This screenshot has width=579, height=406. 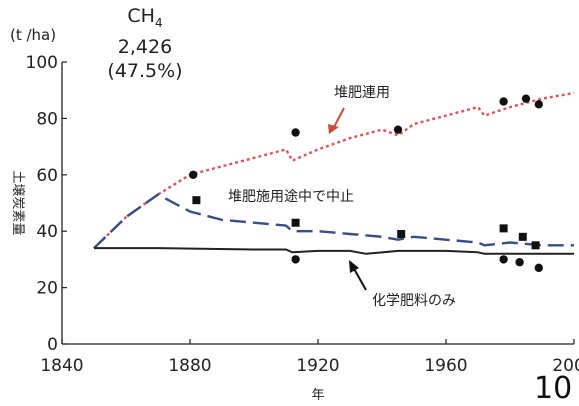 I want to click on methane-formula: CH4, so click(x=145, y=19).